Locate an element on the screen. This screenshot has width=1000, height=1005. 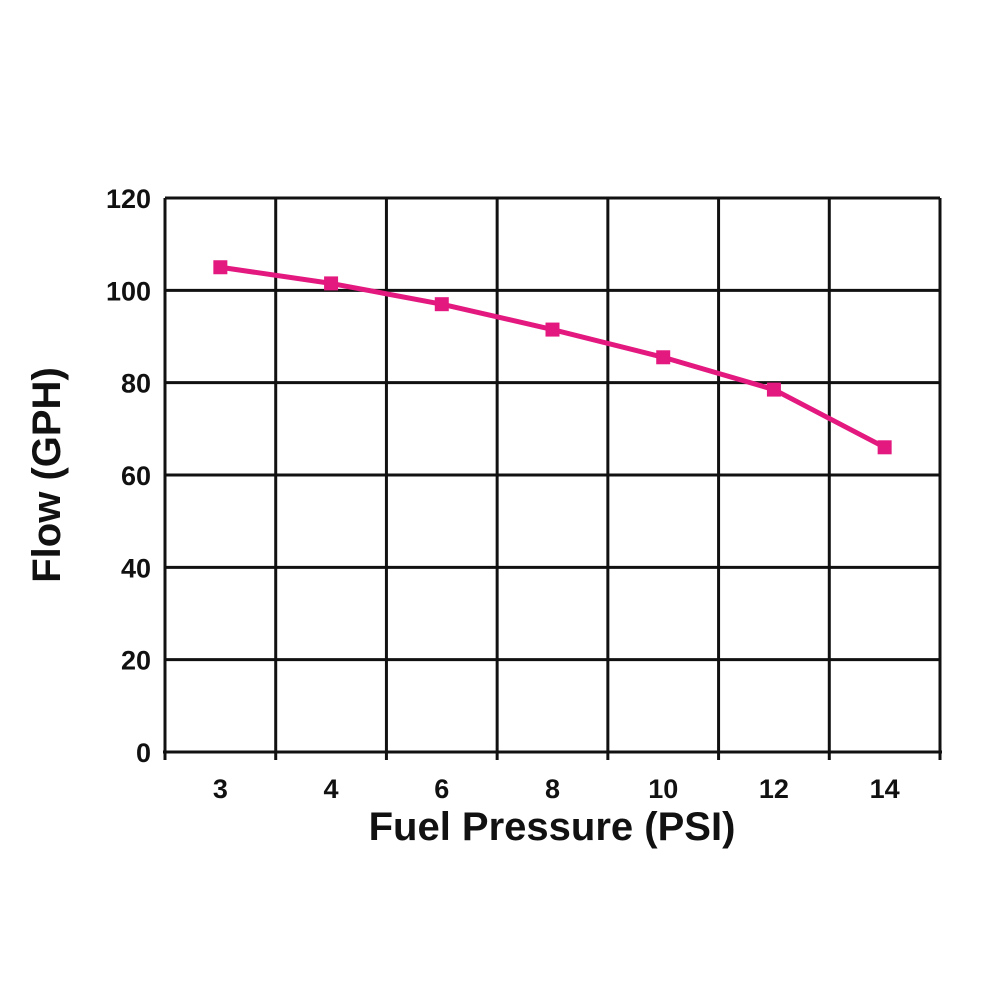
x-tick-label: 10 is located at coordinates (663, 789).